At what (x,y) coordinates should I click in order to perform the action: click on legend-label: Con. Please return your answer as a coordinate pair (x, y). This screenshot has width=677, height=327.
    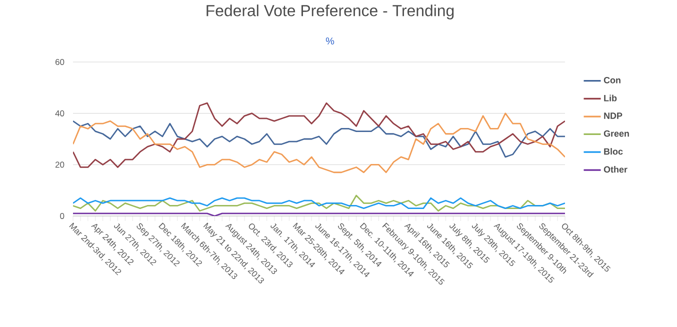
    Looking at the image, I should click on (612, 80).